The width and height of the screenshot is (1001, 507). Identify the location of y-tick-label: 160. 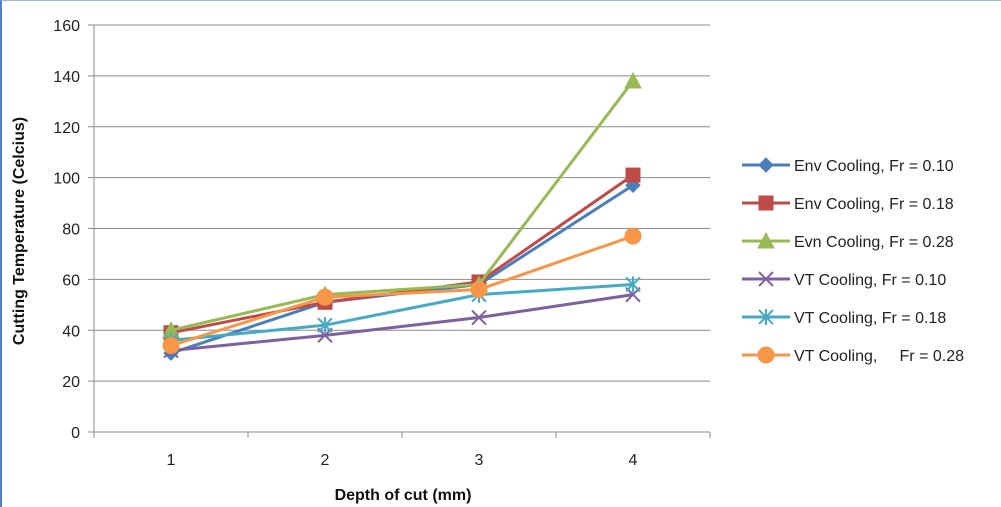
(66, 26).